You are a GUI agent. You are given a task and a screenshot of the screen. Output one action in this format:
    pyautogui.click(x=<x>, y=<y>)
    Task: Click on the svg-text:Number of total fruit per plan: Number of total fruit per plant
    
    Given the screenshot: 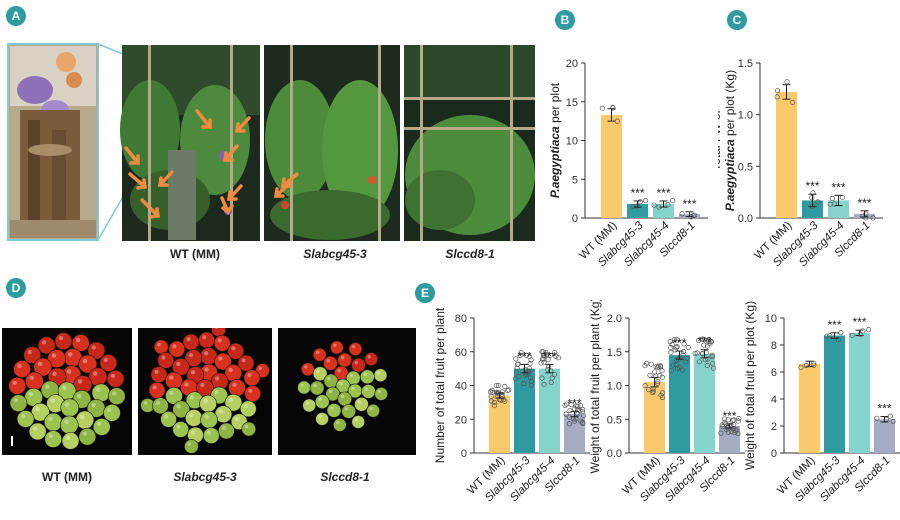 What is the action you would take?
    pyautogui.click(x=440, y=385)
    